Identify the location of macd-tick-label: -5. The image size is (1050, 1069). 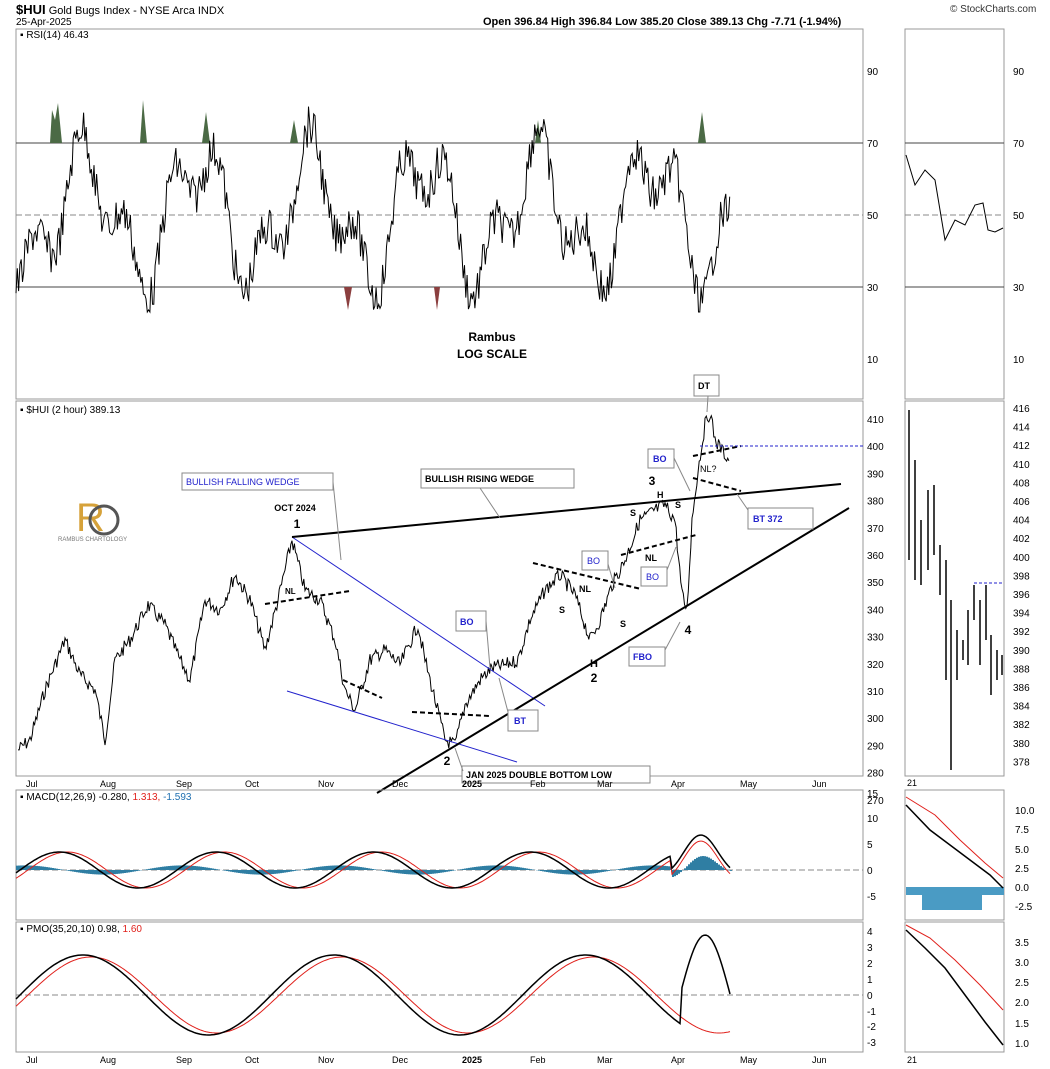
(871, 897).